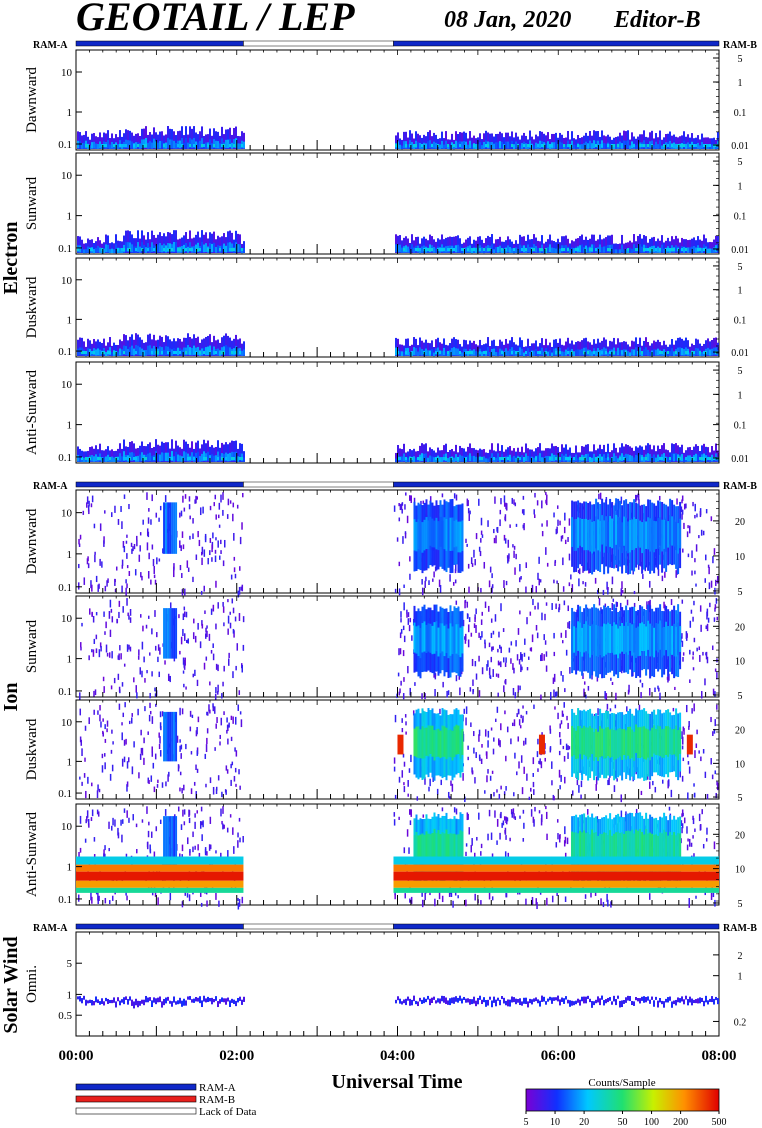  What do you see at coordinates (32, 100) in the screenshot?
I see `panel-label: Dawnward` at bounding box center [32, 100].